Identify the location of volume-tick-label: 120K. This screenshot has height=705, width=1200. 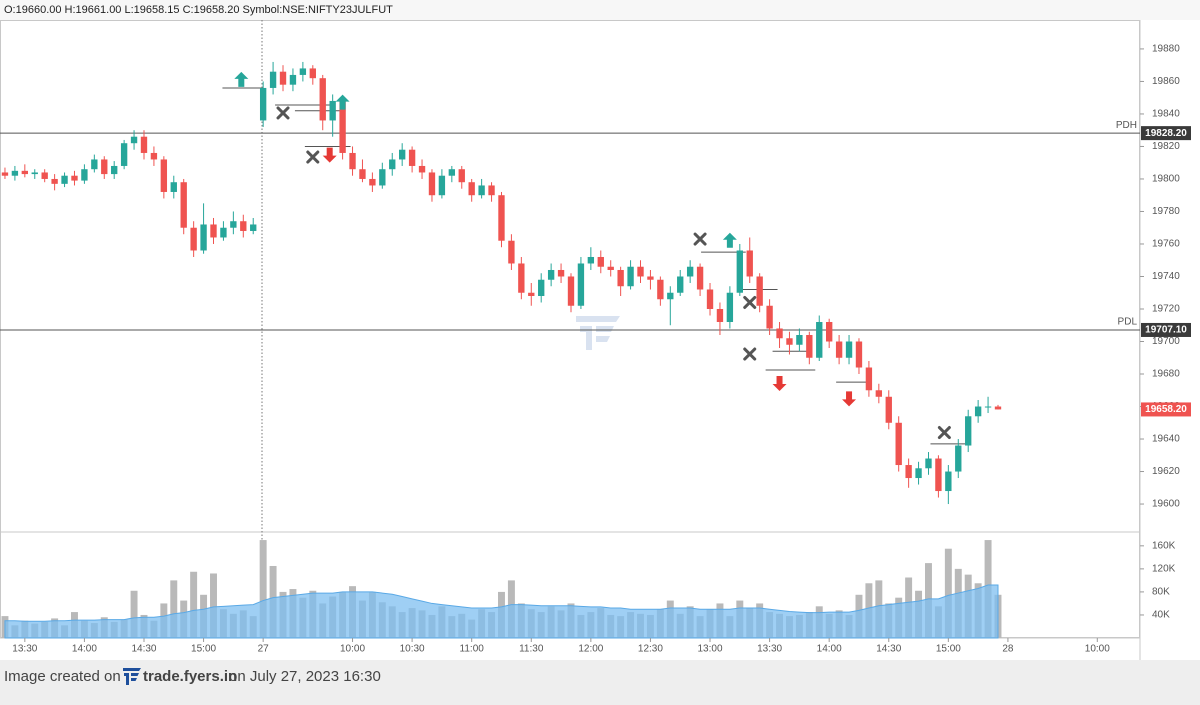
(1164, 569).